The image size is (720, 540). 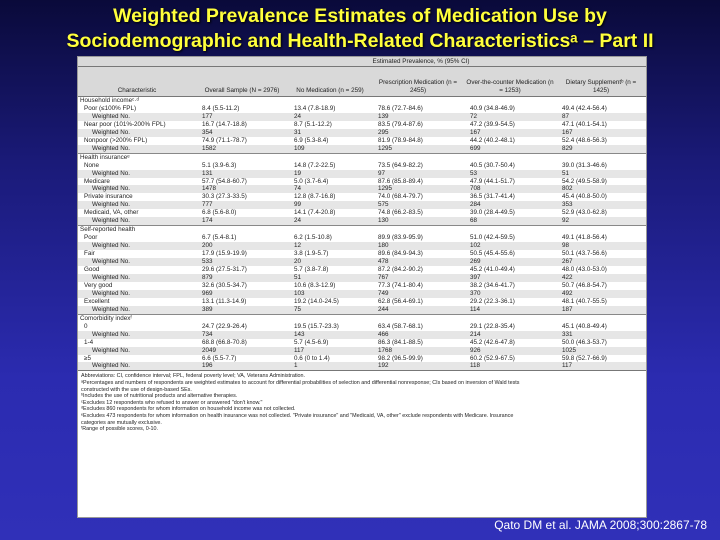 I want to click on table-cell: 0.6 (0 to 1.4), so click(x=312, y=358).